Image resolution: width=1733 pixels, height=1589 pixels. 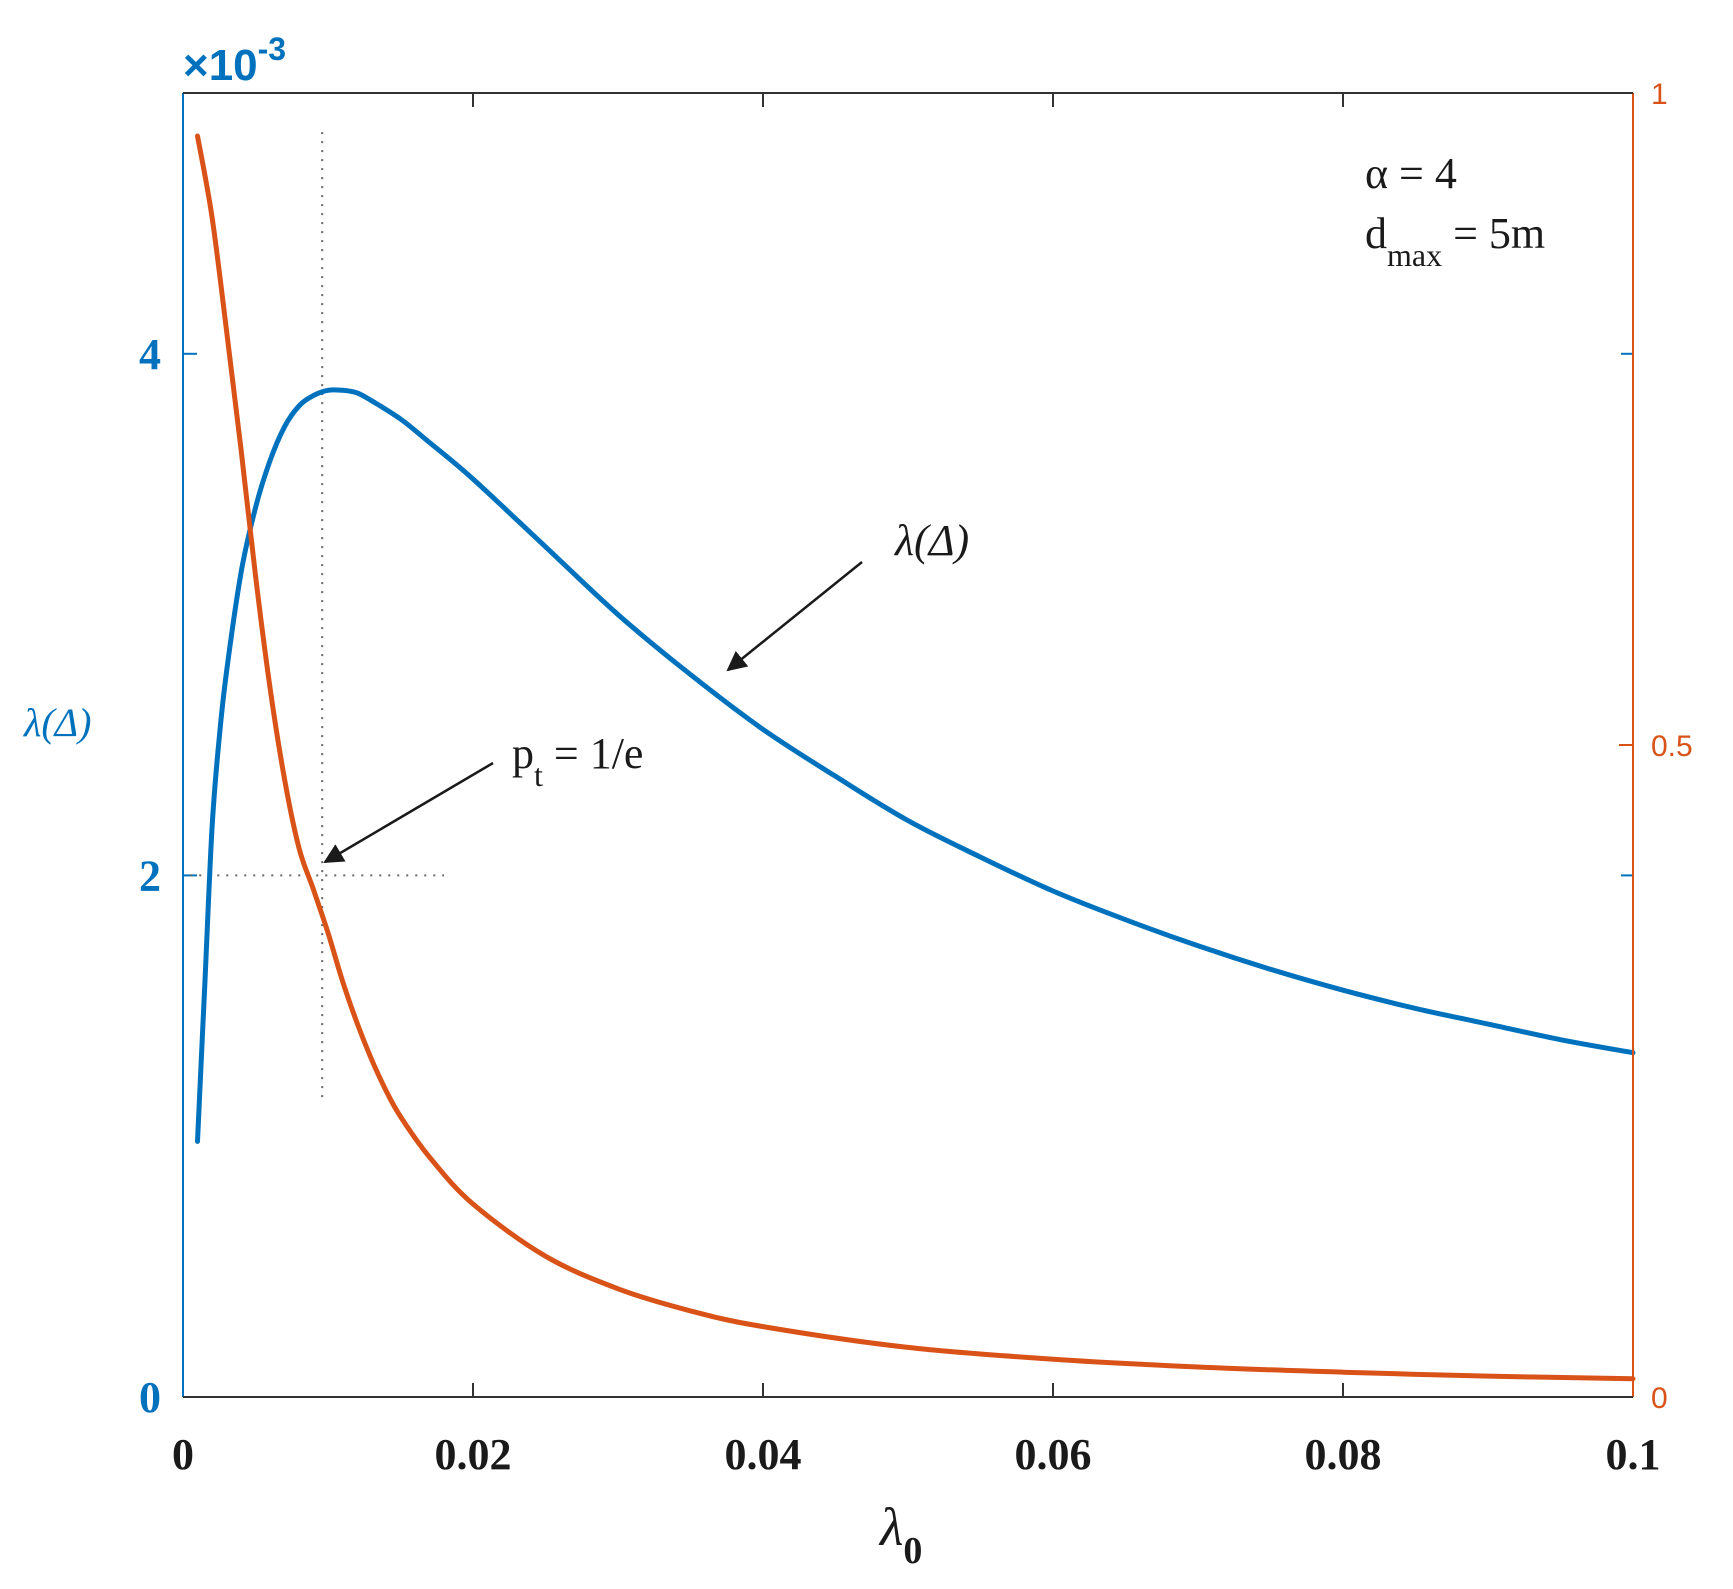 What do you see at coordinates (57, 722) in the screenshot?
I see `y-left-label: λ(Δ)` at bounding box center [57, 722].